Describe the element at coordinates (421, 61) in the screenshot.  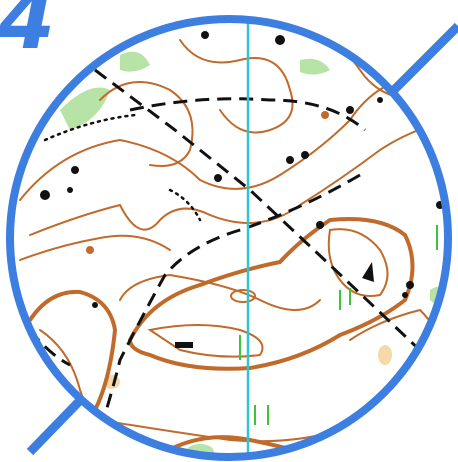
I see `route-line` at that location.